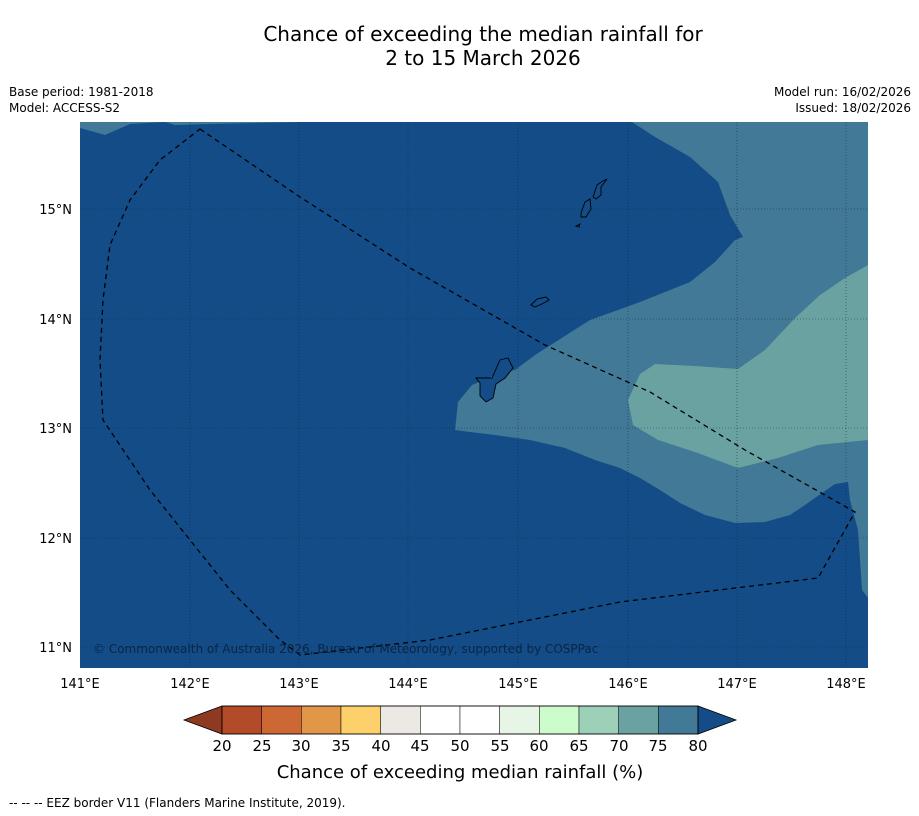  Describe the element at coordinates (483, 58) in the screenshot. I see `title-line-2: 2 to 15 March 2026` at that location.